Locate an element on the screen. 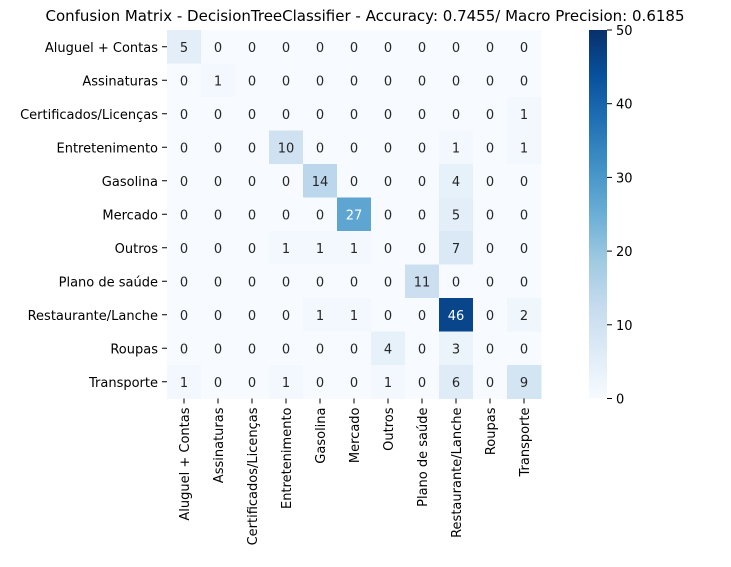 Image resolution: width=731 pixels, height=567 pixels. y-tick-label: Mercado is located at coordinates (130, 215).